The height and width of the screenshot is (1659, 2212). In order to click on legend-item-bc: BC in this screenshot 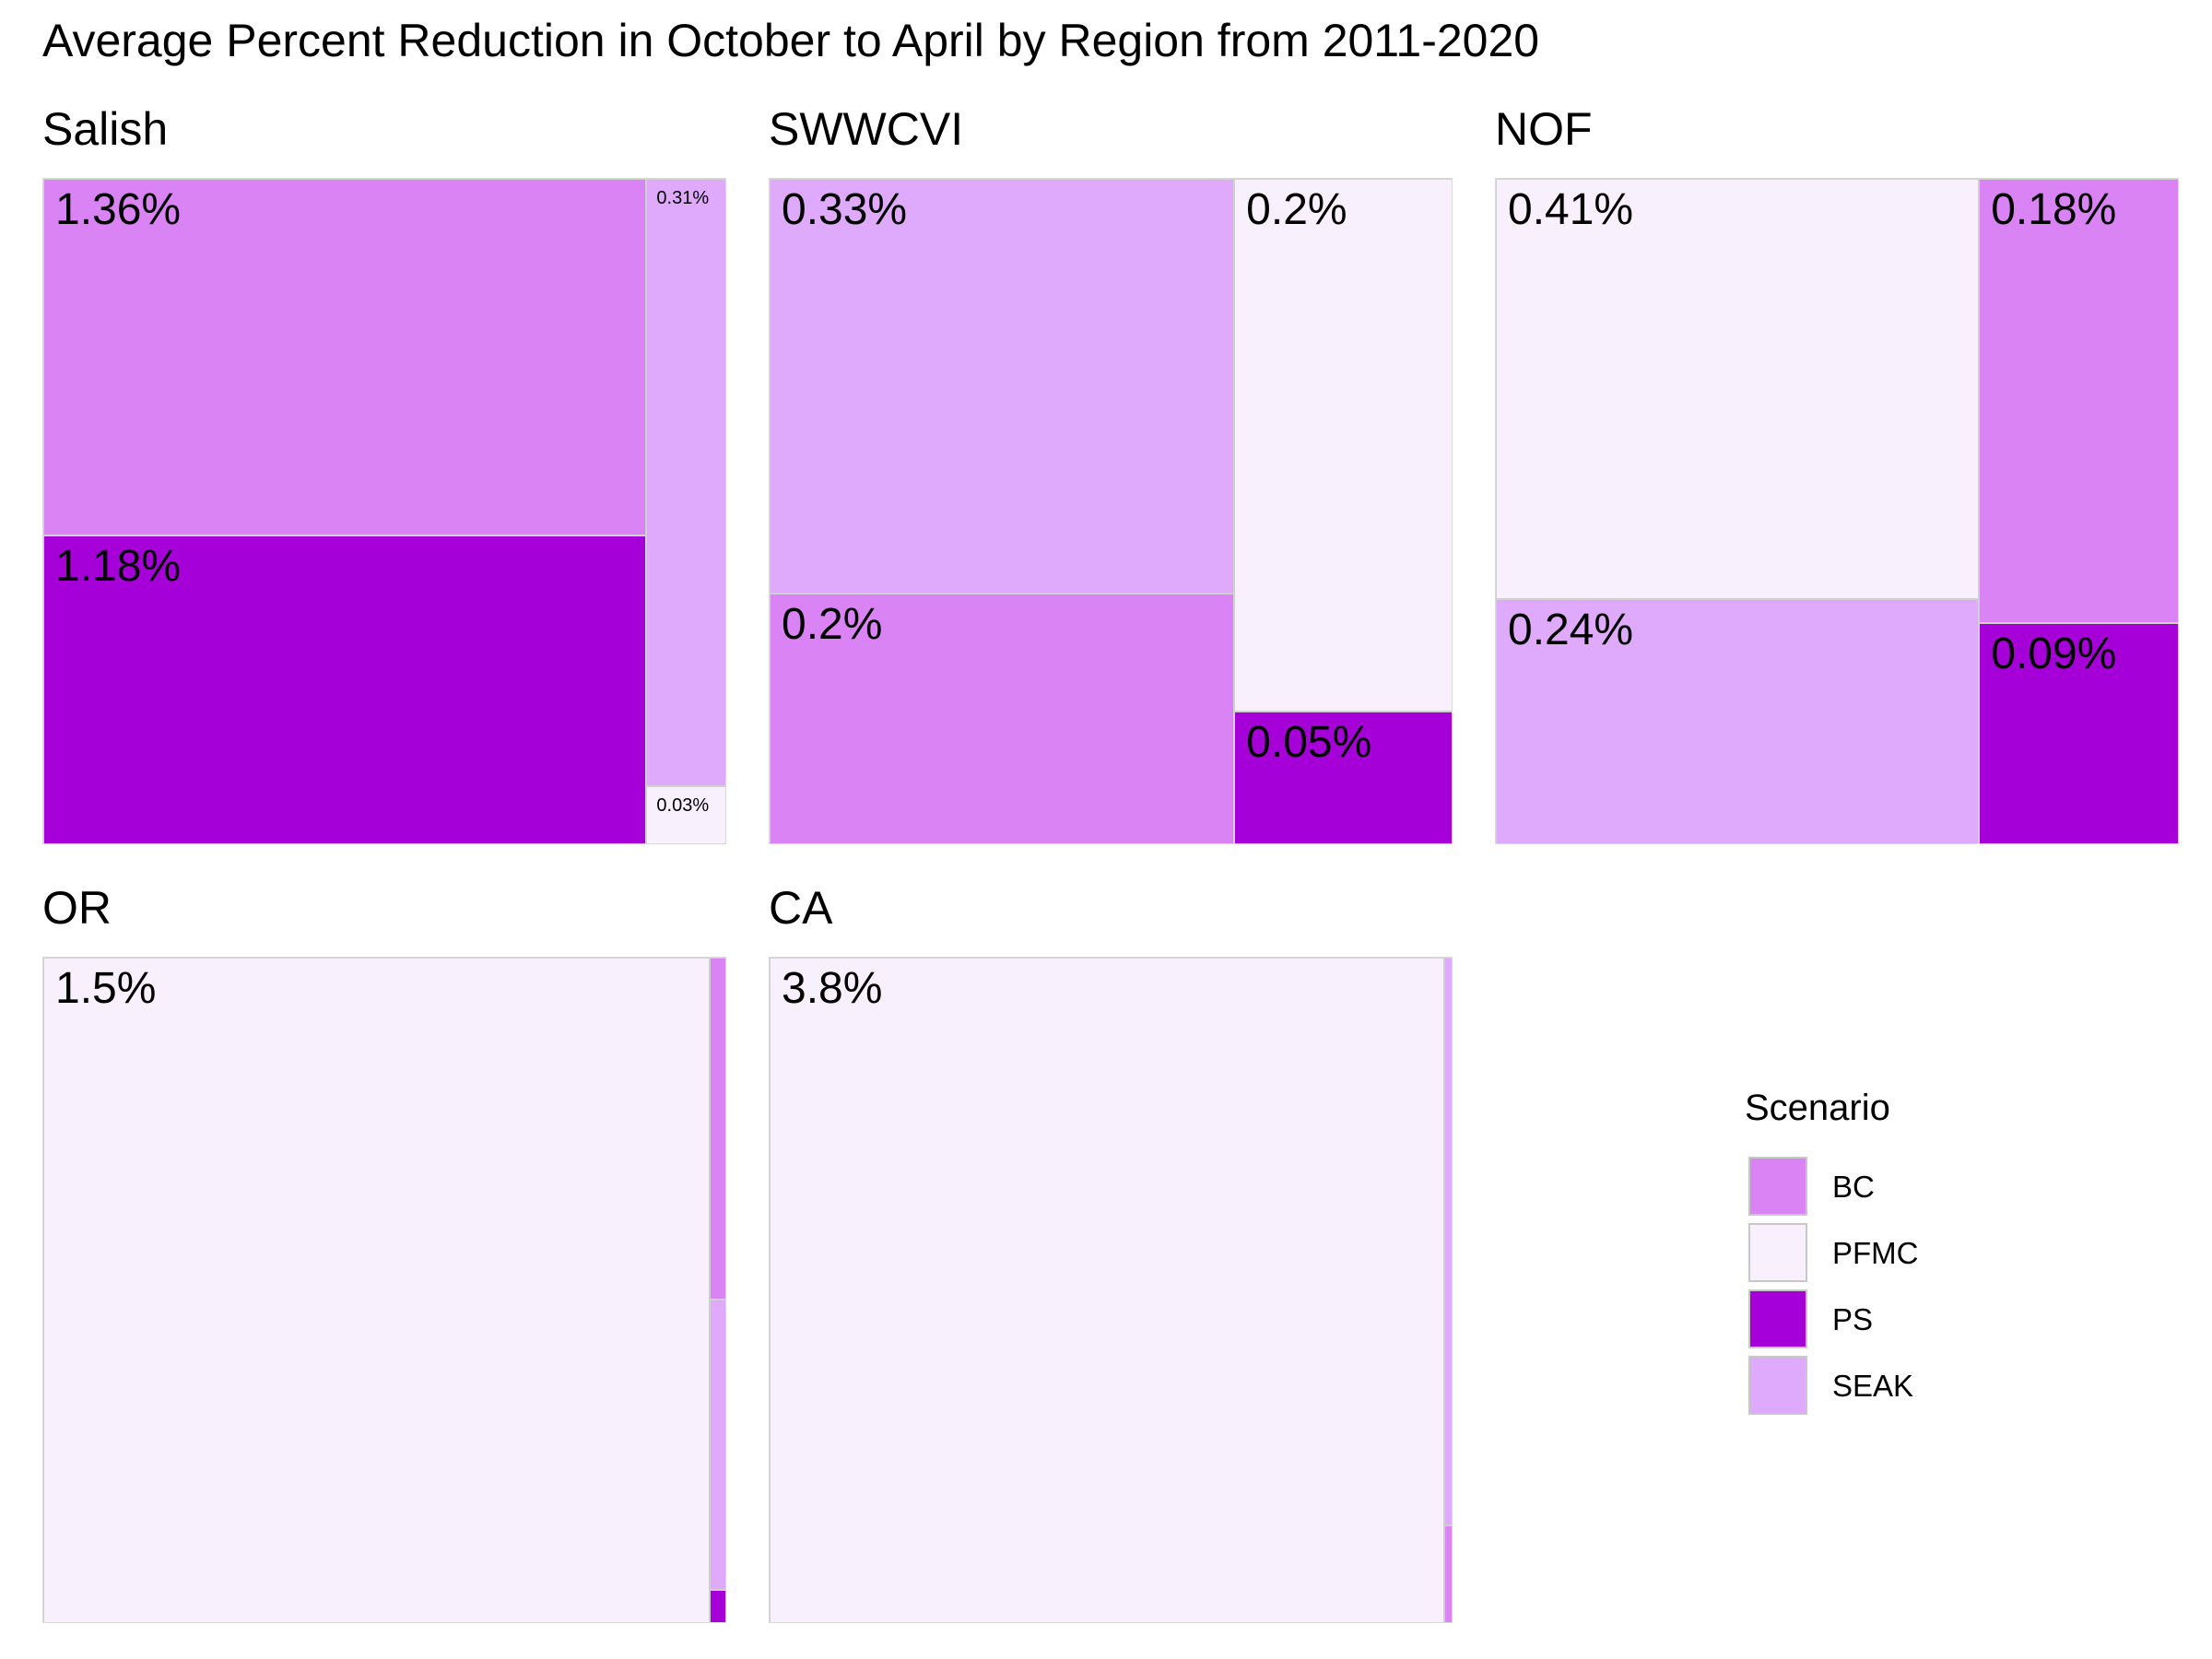, I will do `click(1864, 1187)`.